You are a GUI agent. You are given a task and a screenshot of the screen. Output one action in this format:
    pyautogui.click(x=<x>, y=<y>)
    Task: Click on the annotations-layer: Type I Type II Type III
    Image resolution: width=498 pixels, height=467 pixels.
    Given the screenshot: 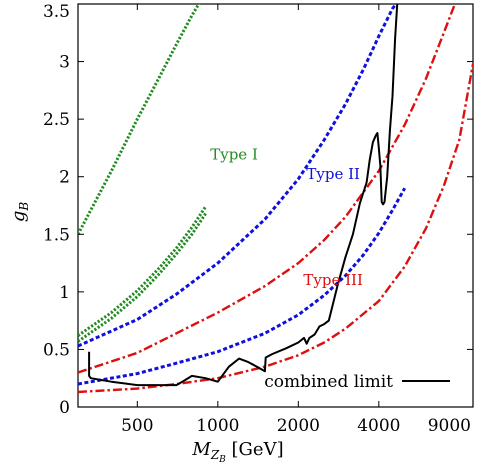 What is the action you would take?
    pyautogui.click(x=286, y=217)
    